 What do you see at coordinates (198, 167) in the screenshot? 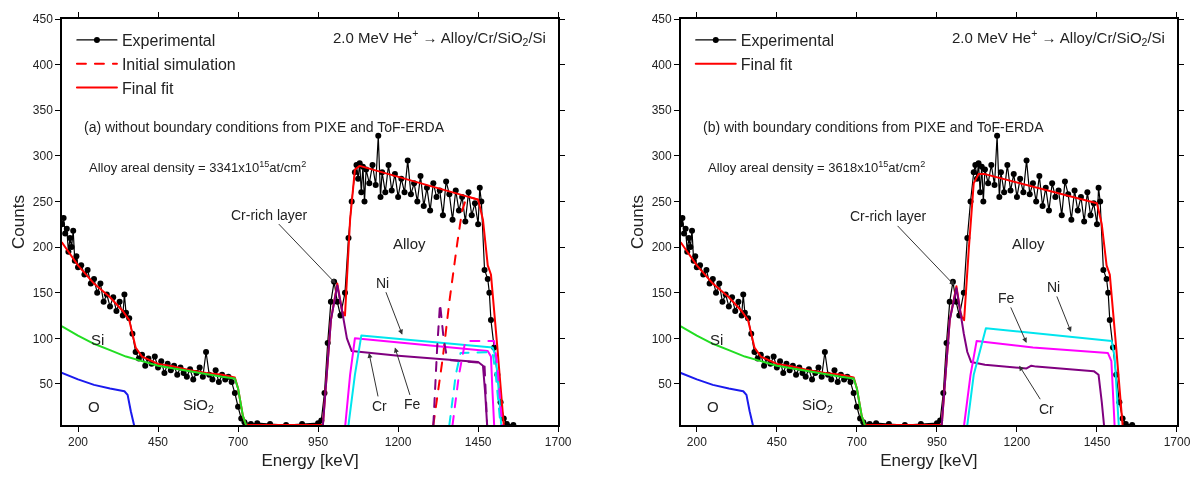
I see `annotation: Alloy areal density = 3341x10$^{15}$at/cm$^{2}$` at bounding box center [198, 167].